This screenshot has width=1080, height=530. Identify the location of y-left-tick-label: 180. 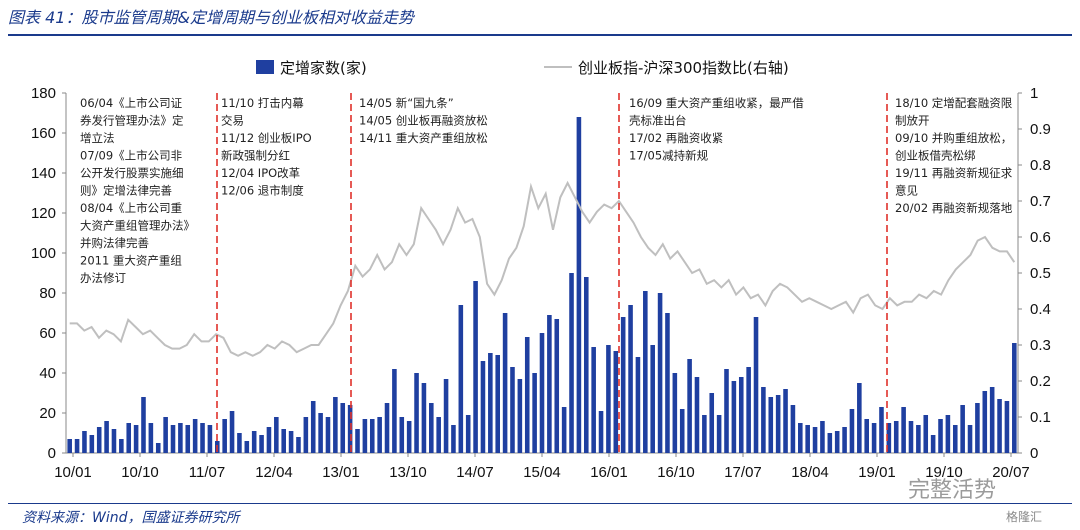
(43, 93).